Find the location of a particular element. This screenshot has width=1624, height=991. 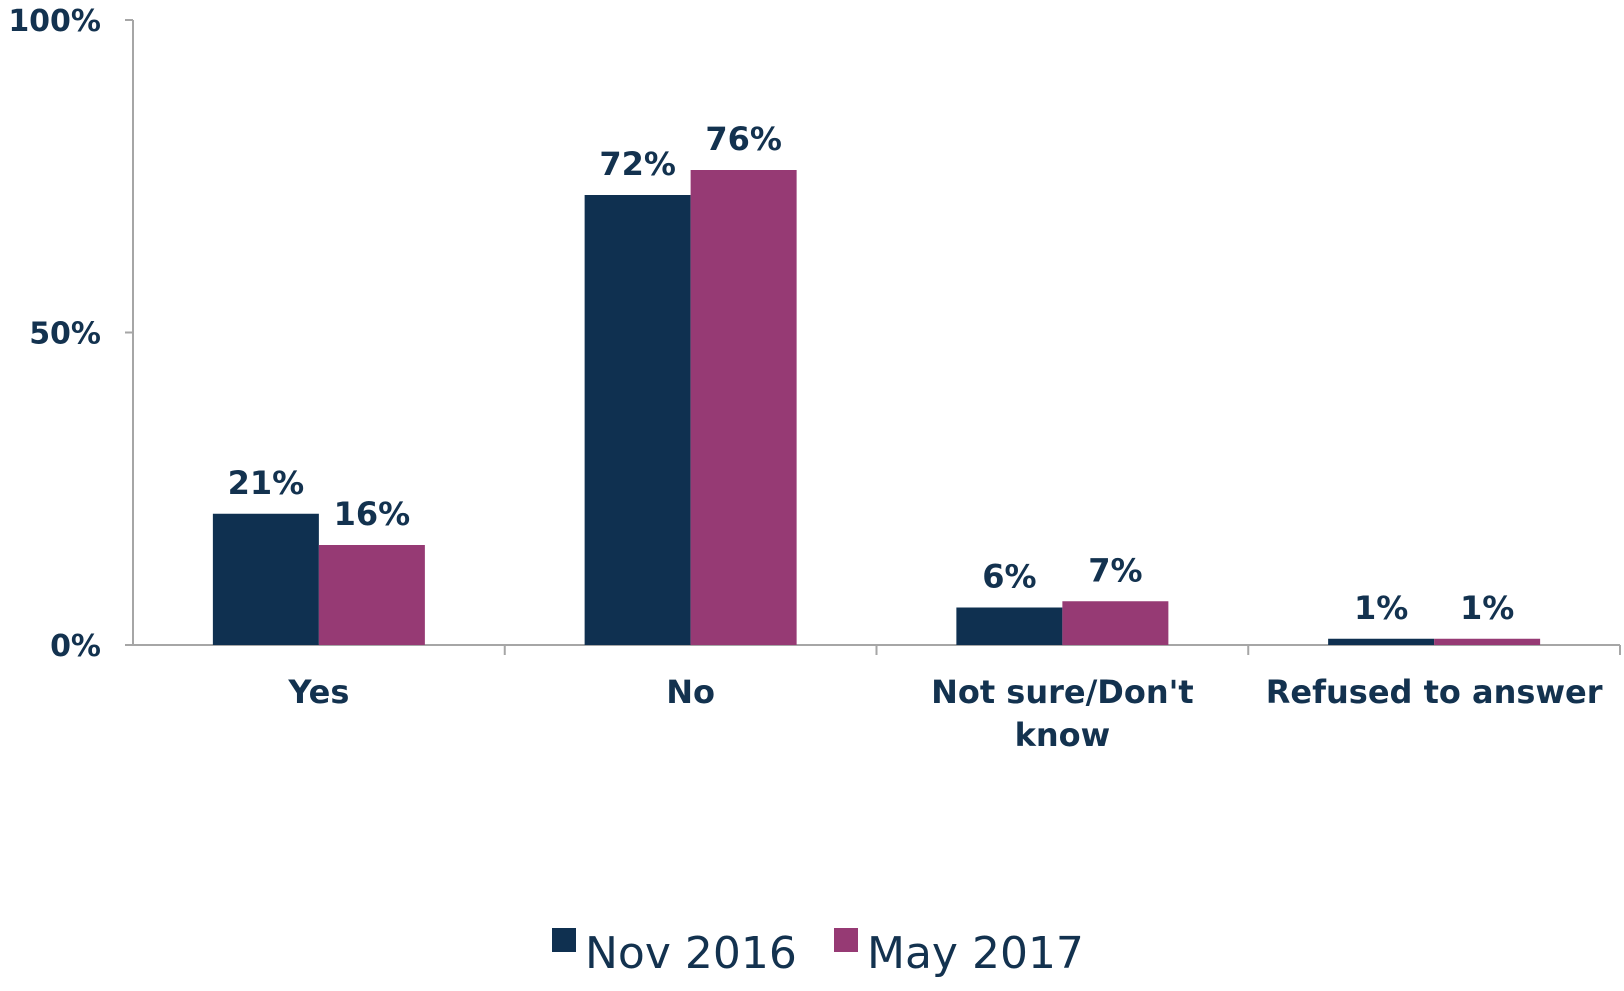

x-tick-label: Refused to answer is located at coordinates (1434, 692).